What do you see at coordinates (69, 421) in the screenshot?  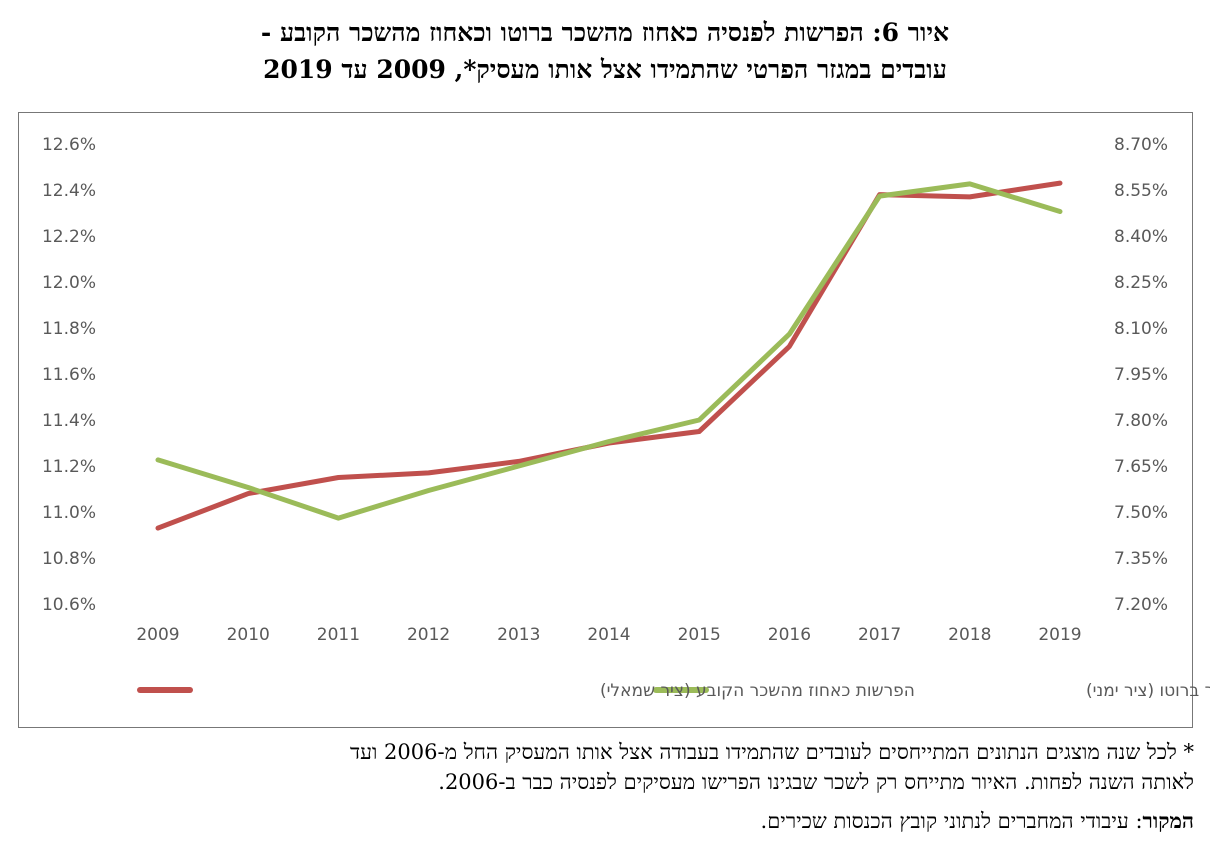 I see `left-axis-tick-label: 11.4%` at bounding box center [69, 421].